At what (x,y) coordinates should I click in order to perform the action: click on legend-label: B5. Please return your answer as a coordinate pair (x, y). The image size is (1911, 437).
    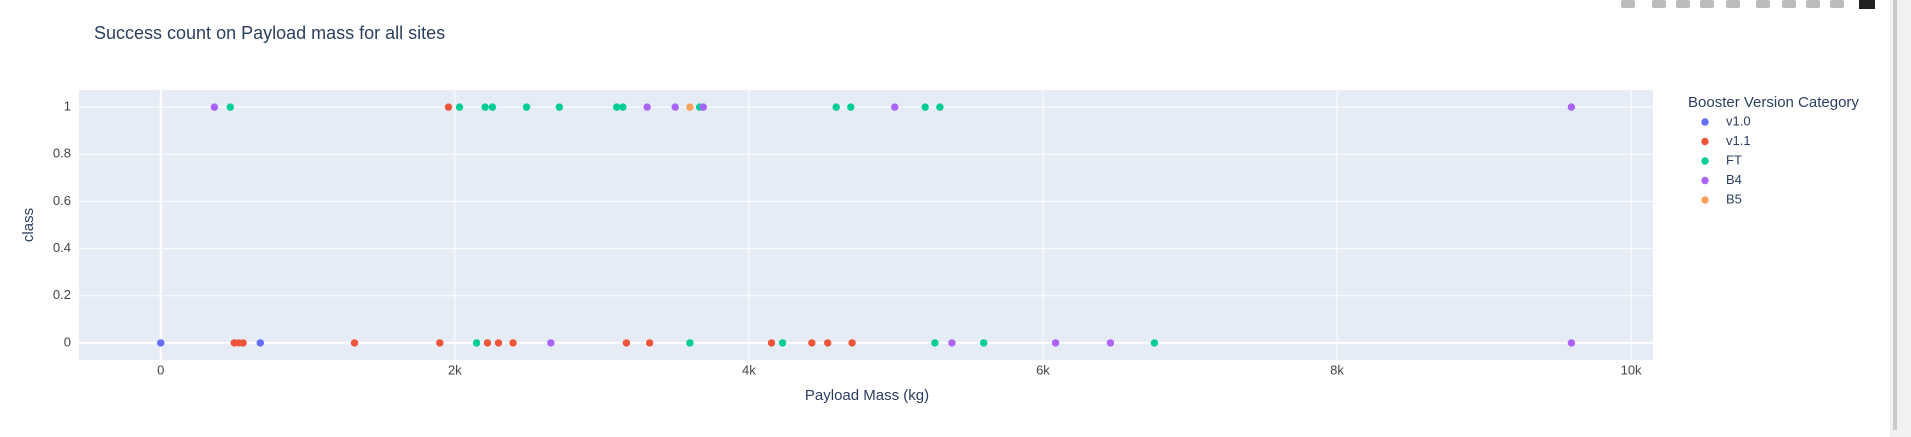
    Looking at the image, I should click on (1734, 198).